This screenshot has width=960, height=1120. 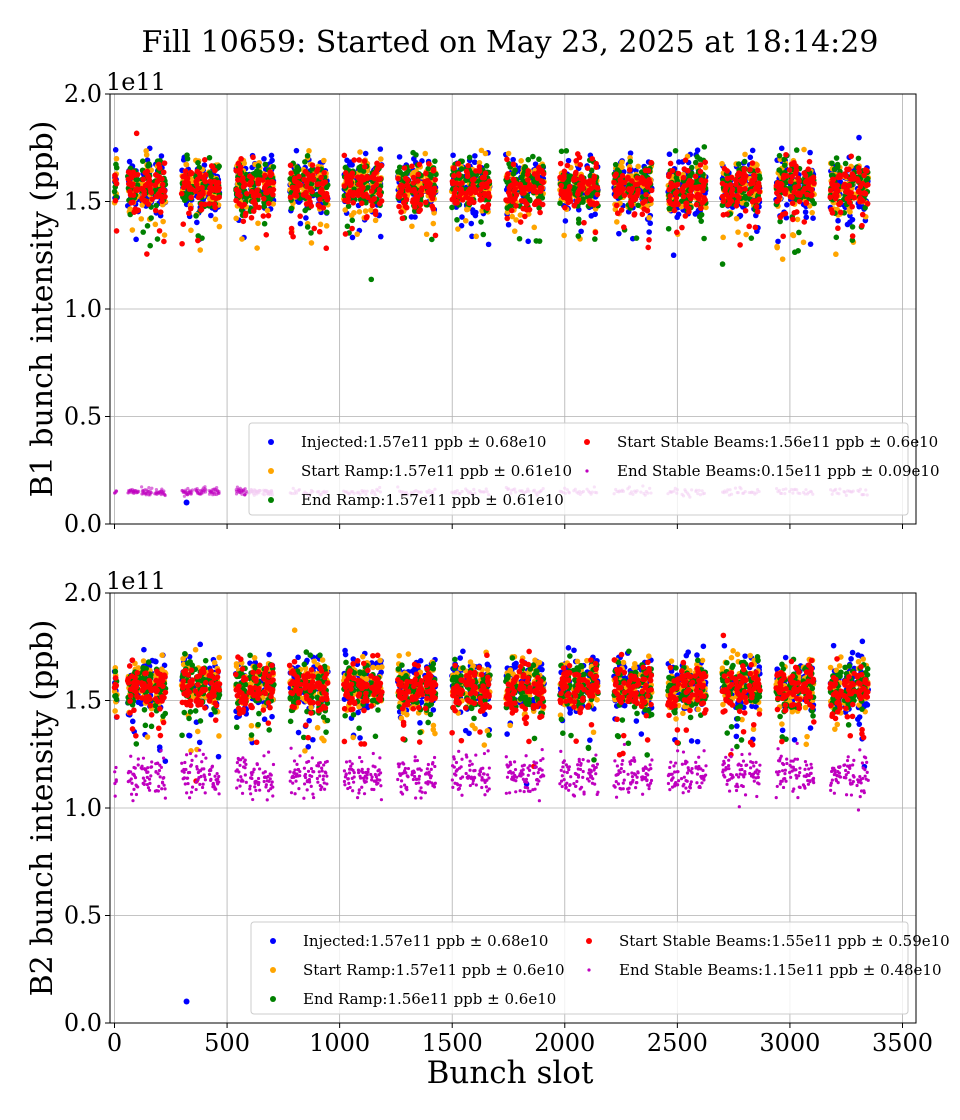 I want to click on y-offset-text: 1e11, so click(x=136, y=82).